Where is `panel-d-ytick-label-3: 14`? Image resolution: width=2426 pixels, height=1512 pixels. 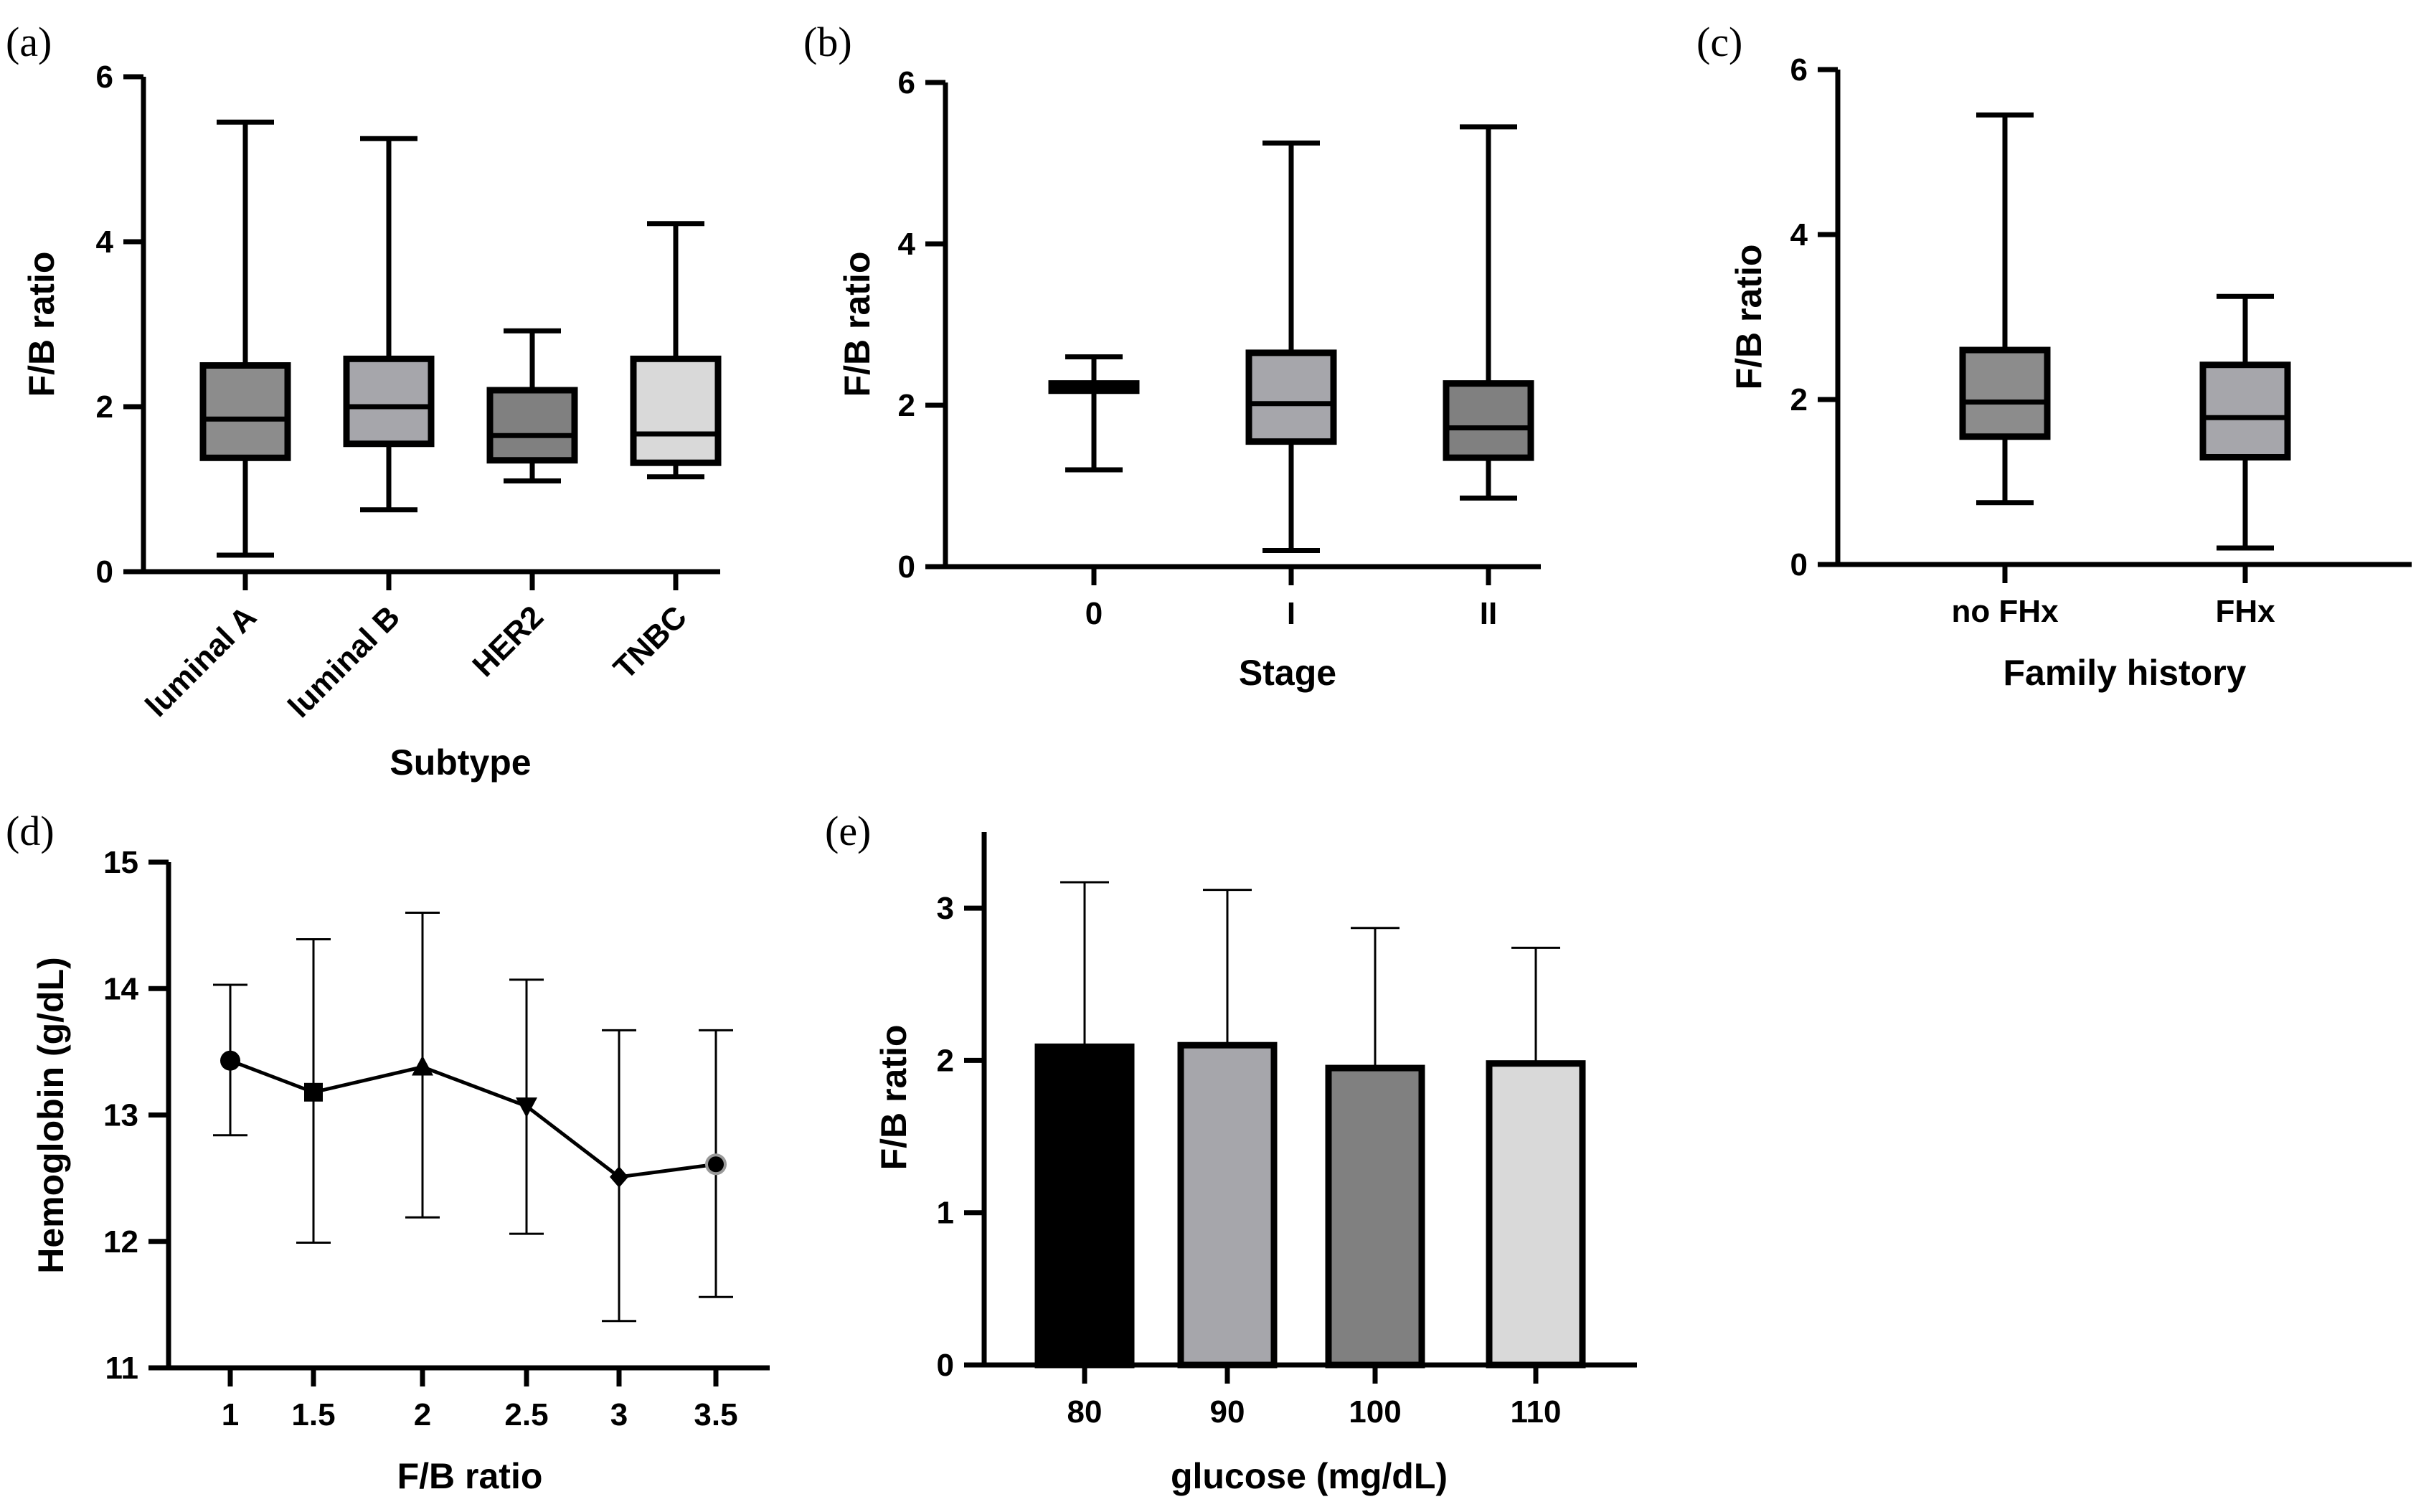
panel-d-ytick-label-3: 14 is located at coordinates (121, 988).